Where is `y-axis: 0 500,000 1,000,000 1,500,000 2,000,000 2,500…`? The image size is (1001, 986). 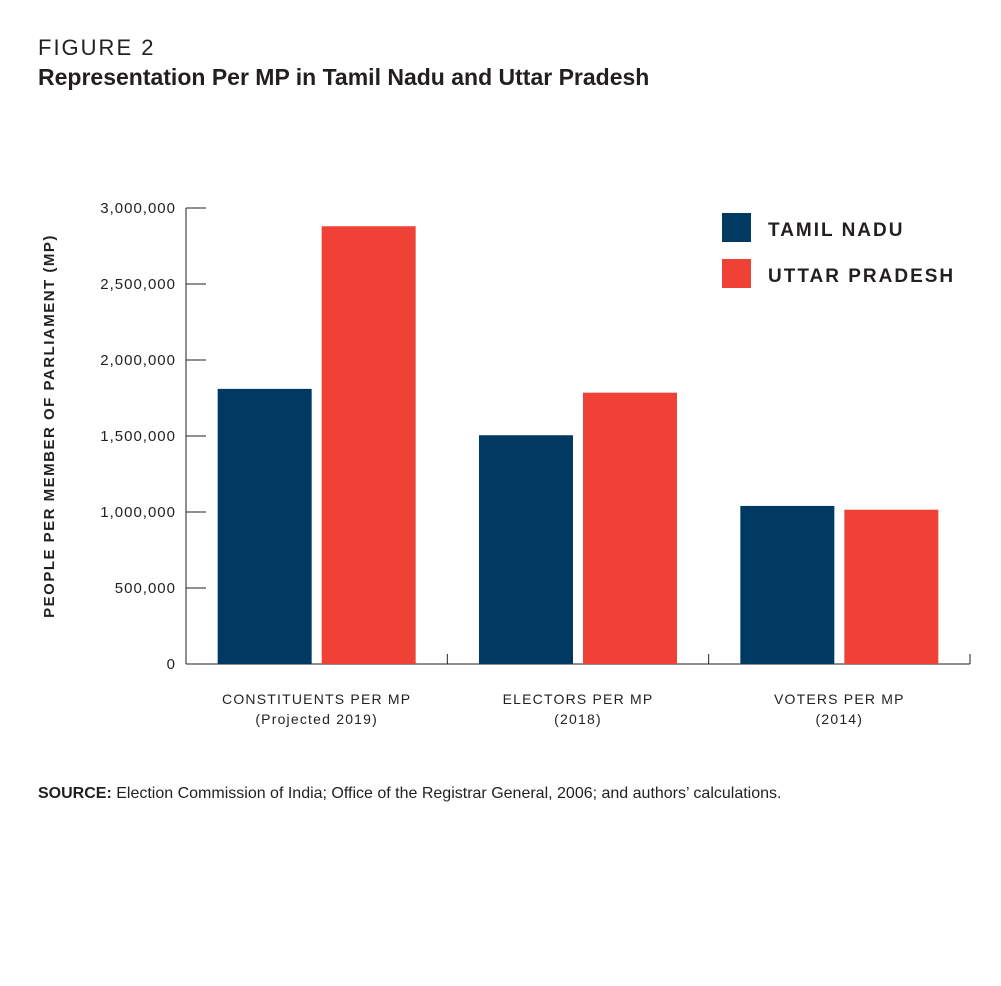
y-axis: 0 500,000 1,000,000 1,500,000 2,000,000 2,500… is located at coordinates (153, 436).